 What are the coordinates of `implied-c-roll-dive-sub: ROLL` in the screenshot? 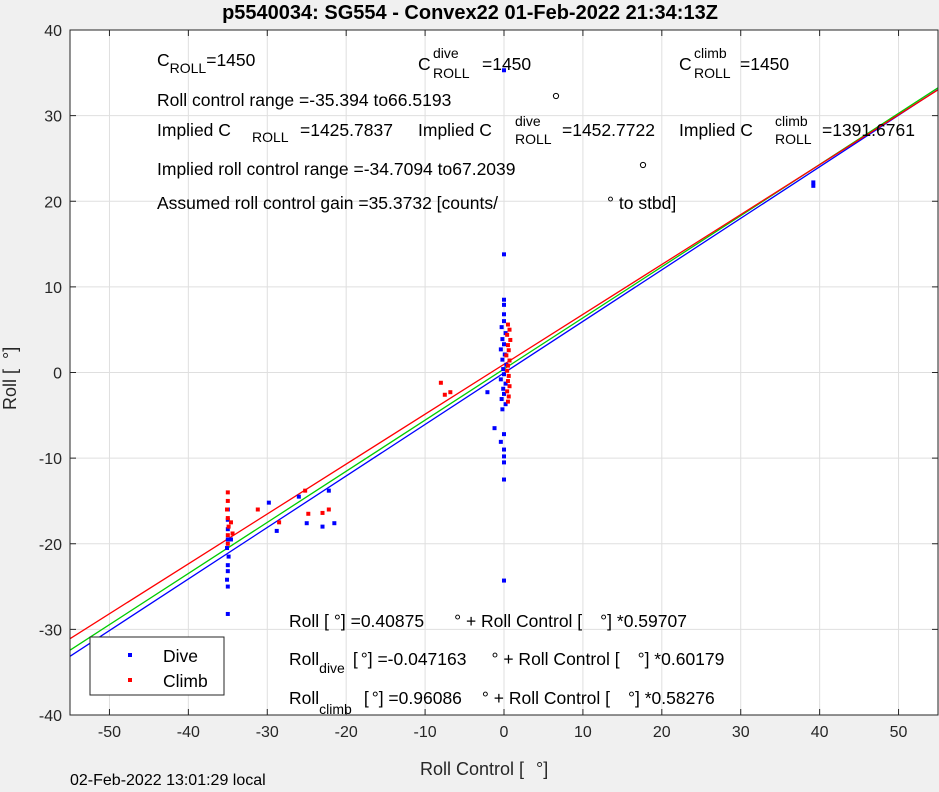 It's located at (533, 139).